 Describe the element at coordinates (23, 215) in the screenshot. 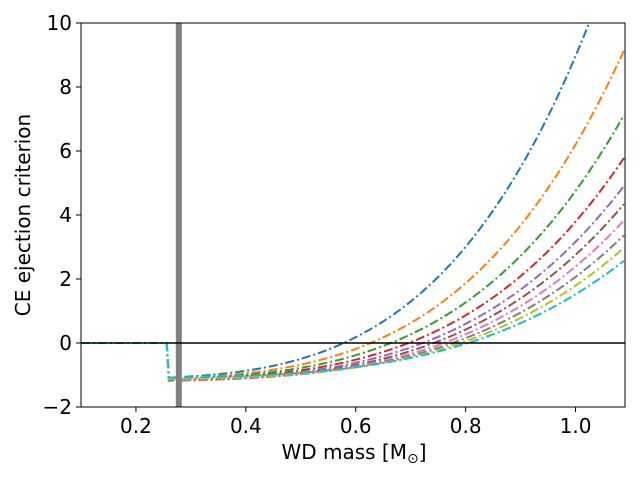

I see `y-axis-label: CE ejection criterion` at that location.